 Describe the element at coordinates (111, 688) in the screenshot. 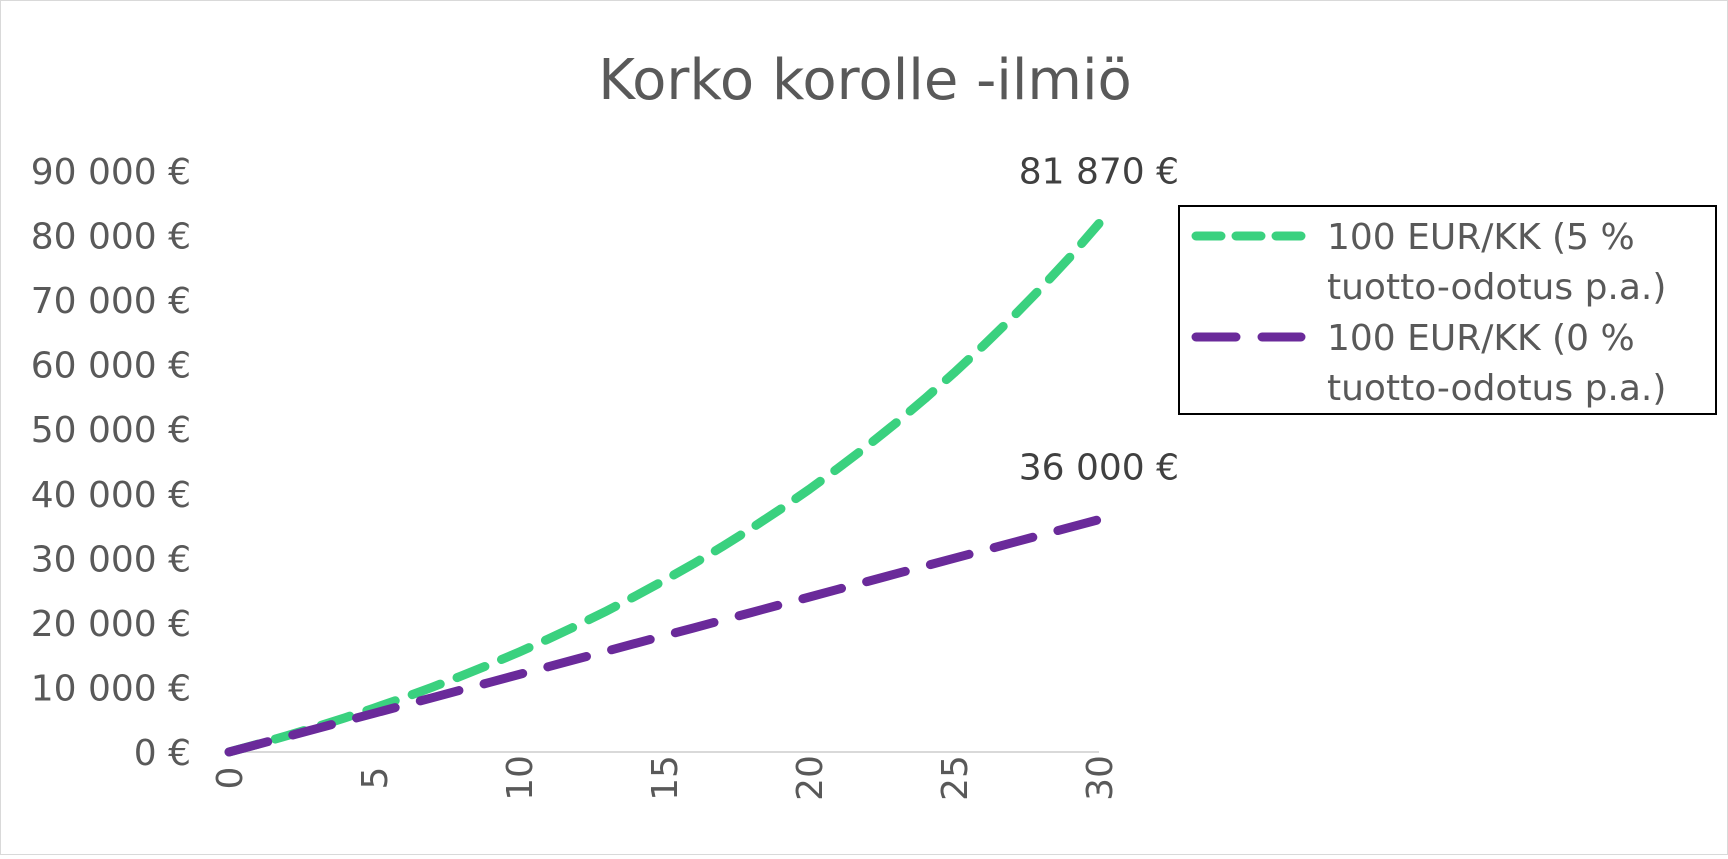

I see `y-tick-label: 10 000 €` at that location.